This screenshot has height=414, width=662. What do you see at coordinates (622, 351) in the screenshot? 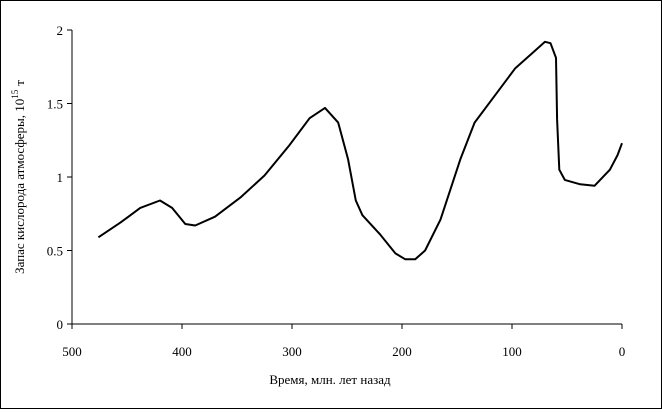
I see `x-tick-label: 0` at bounding box center [622, 351].